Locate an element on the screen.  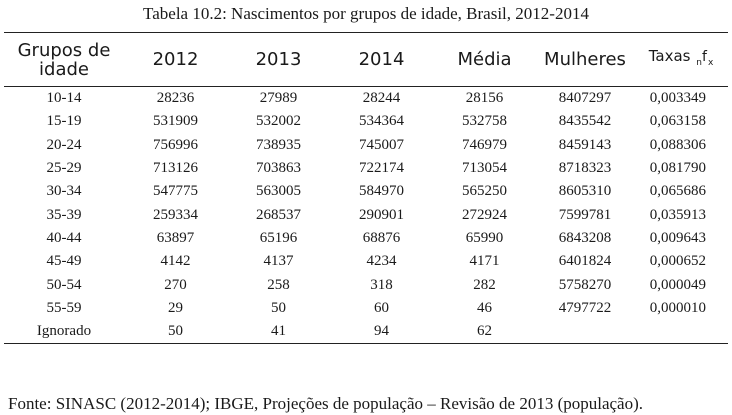
header-taxas: Taxas nfx is located at coordinates (681, 60).